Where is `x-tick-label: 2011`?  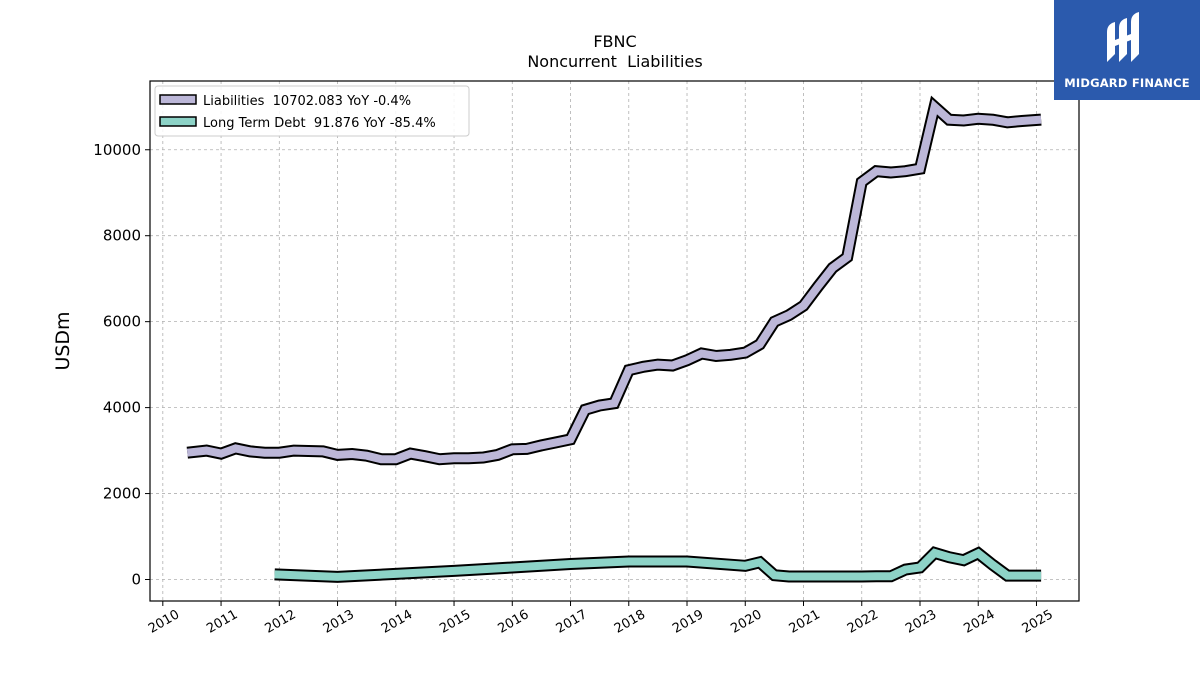 x-tick-label: 2011 is located at coordinates (222, 622).